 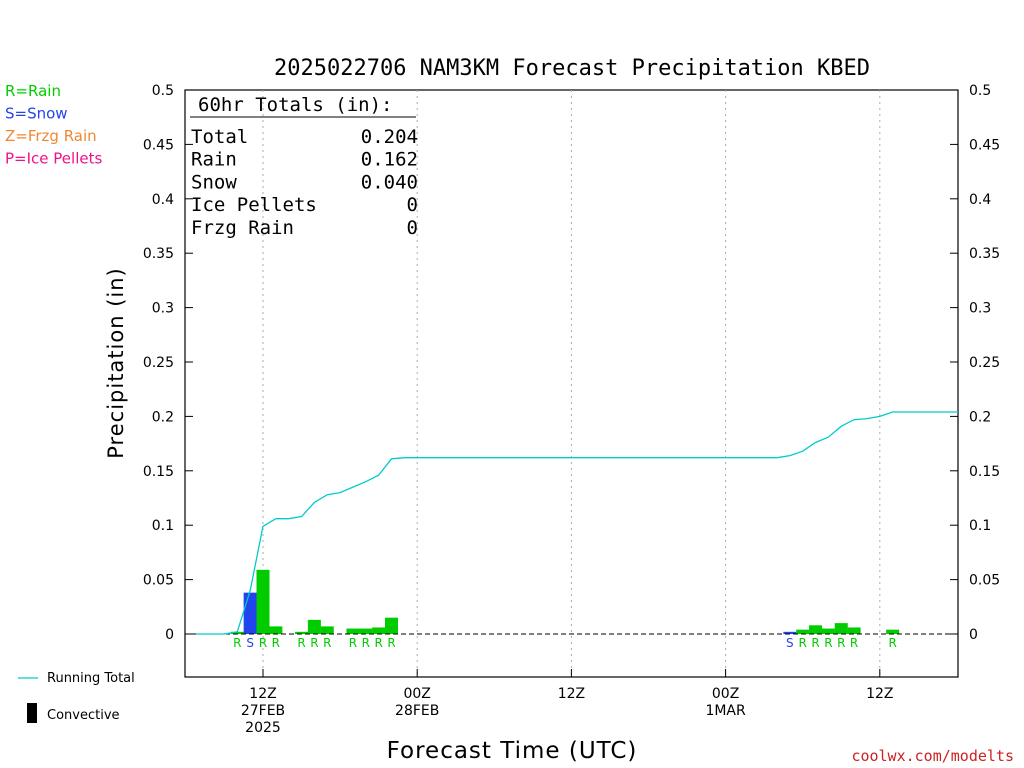 I want to click on precip-bars, so click(x=565, y=601).